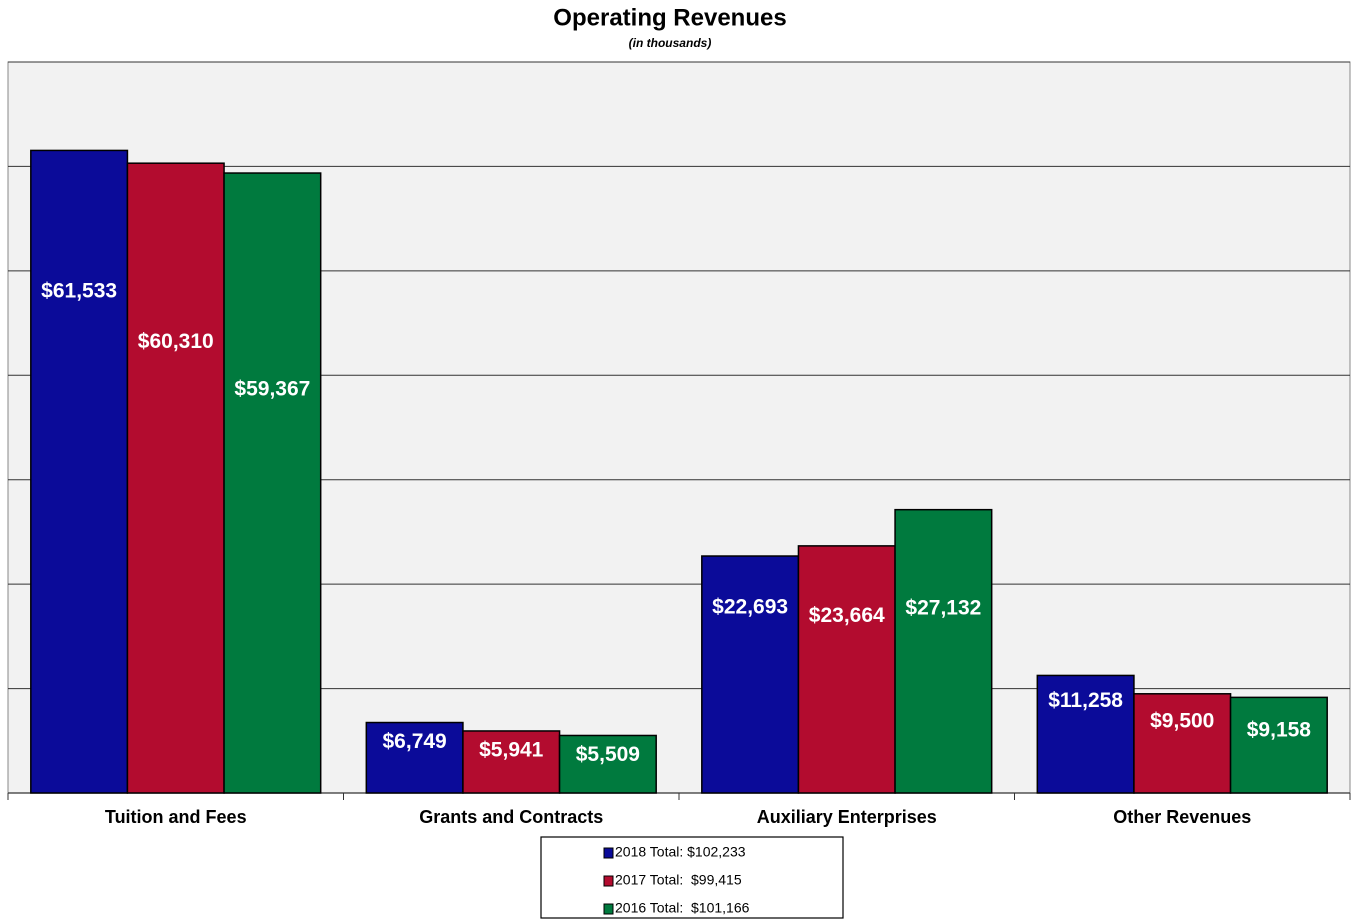  I want to click on data-label: $5,509, so click(608, 754).